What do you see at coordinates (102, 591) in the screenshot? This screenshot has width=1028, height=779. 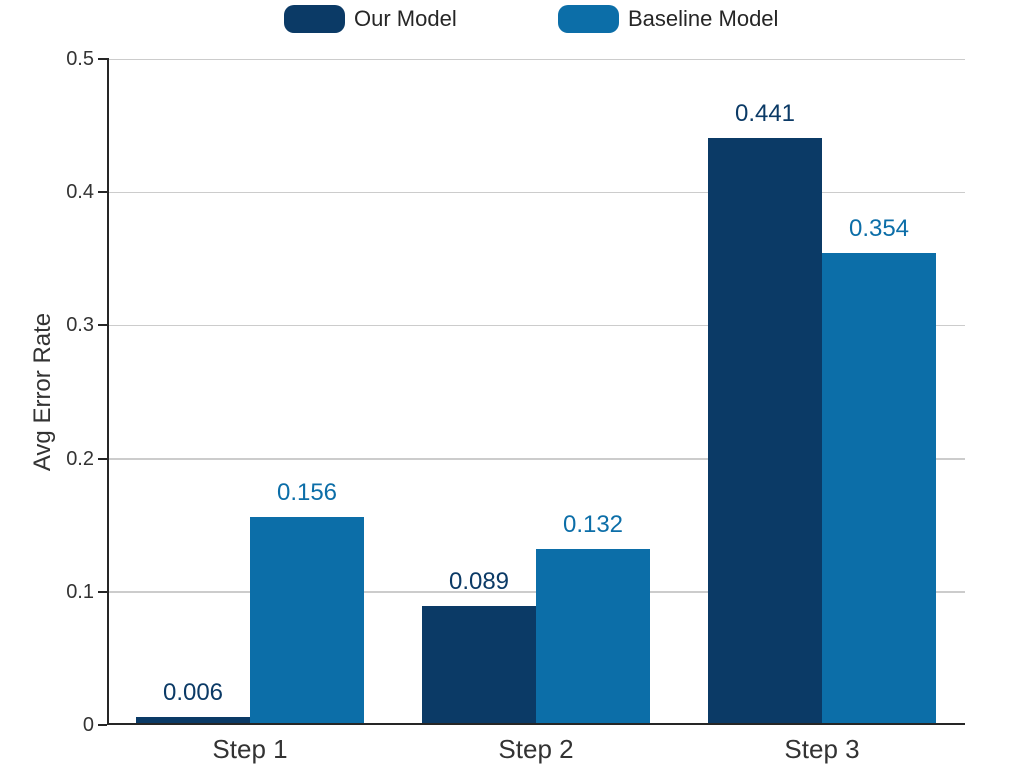 I see `y-tick-0.1` at bounding box center [102, 591].